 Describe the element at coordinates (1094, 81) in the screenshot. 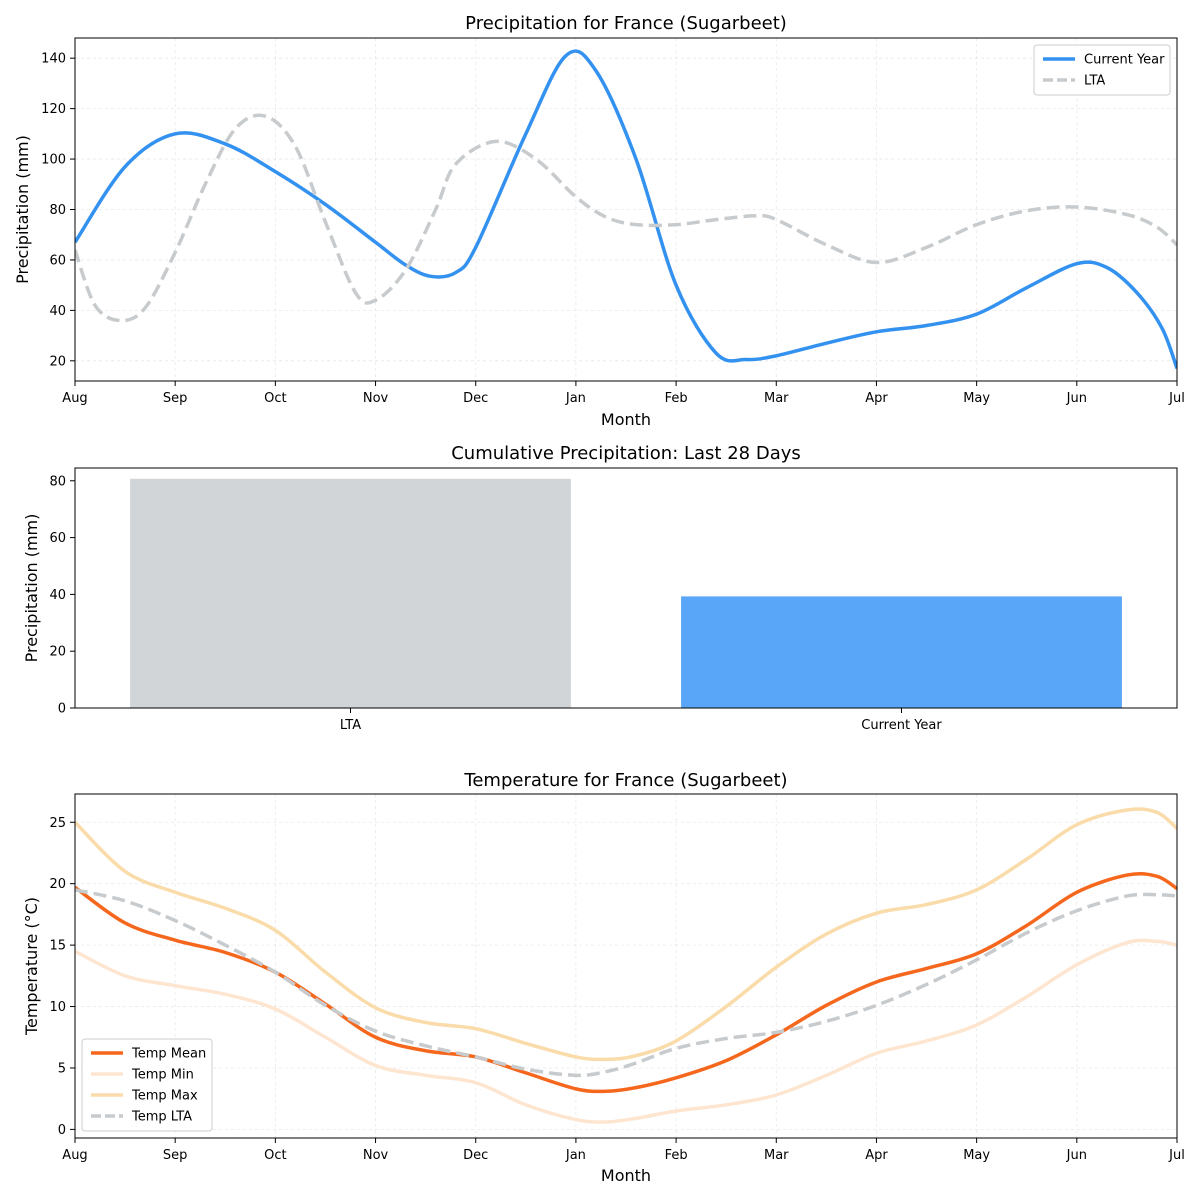

I see `legend-label: LTA` at that location.